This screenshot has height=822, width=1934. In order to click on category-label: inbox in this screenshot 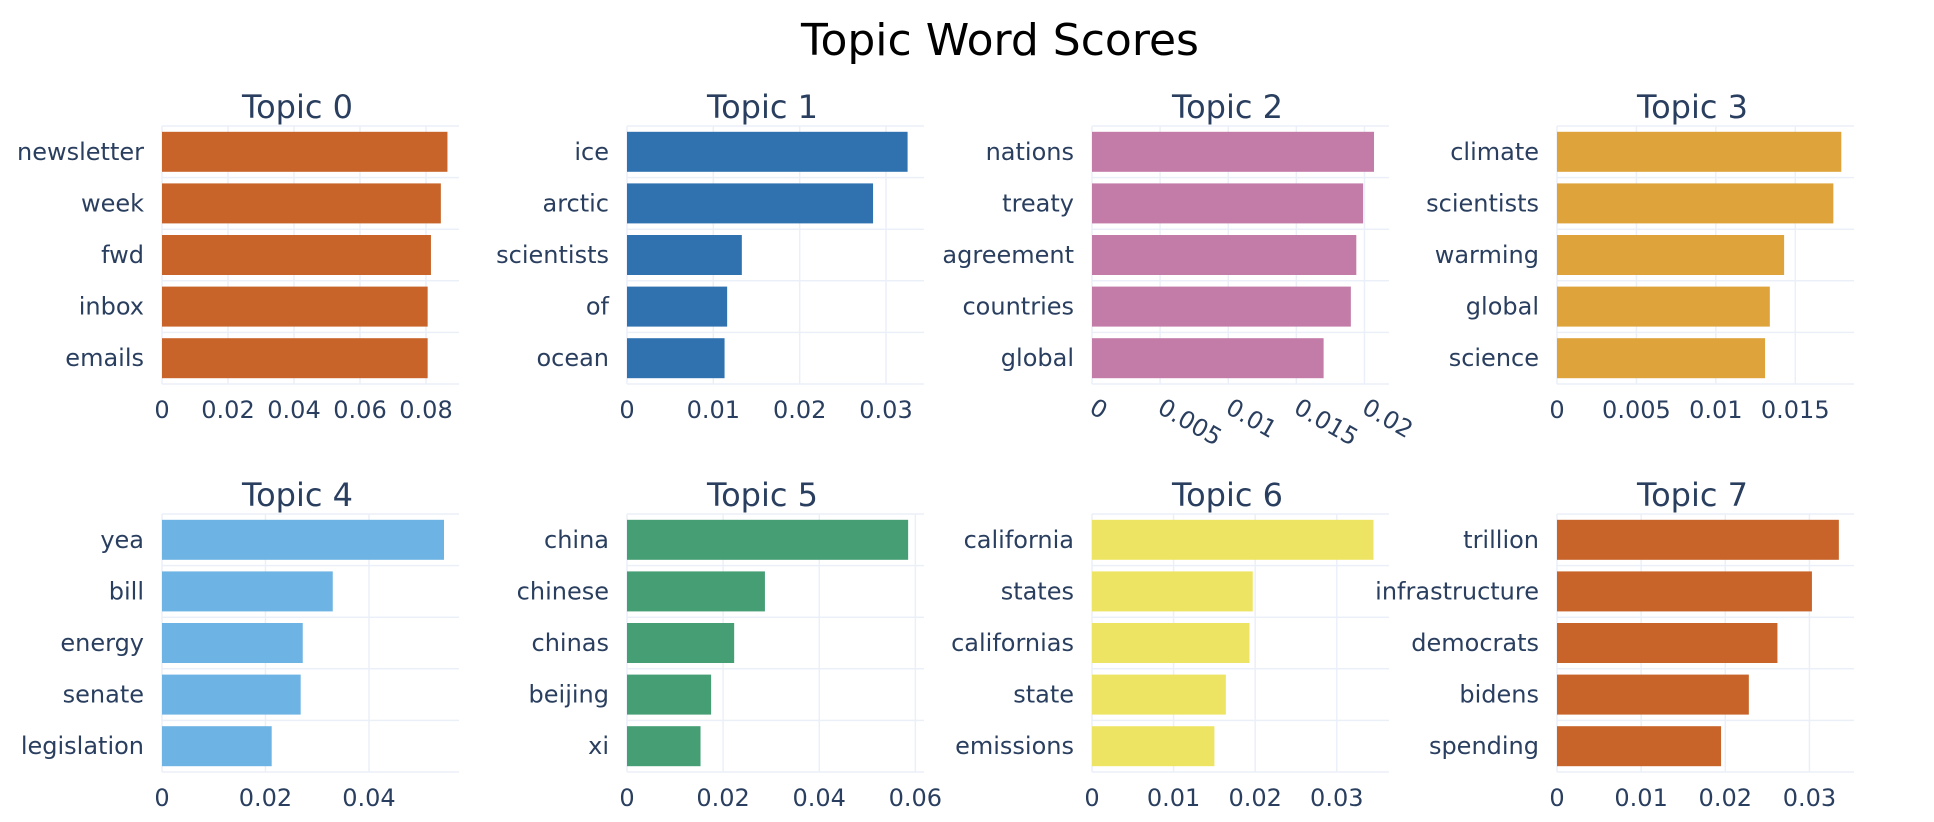, I will do `click(111, 307)`.